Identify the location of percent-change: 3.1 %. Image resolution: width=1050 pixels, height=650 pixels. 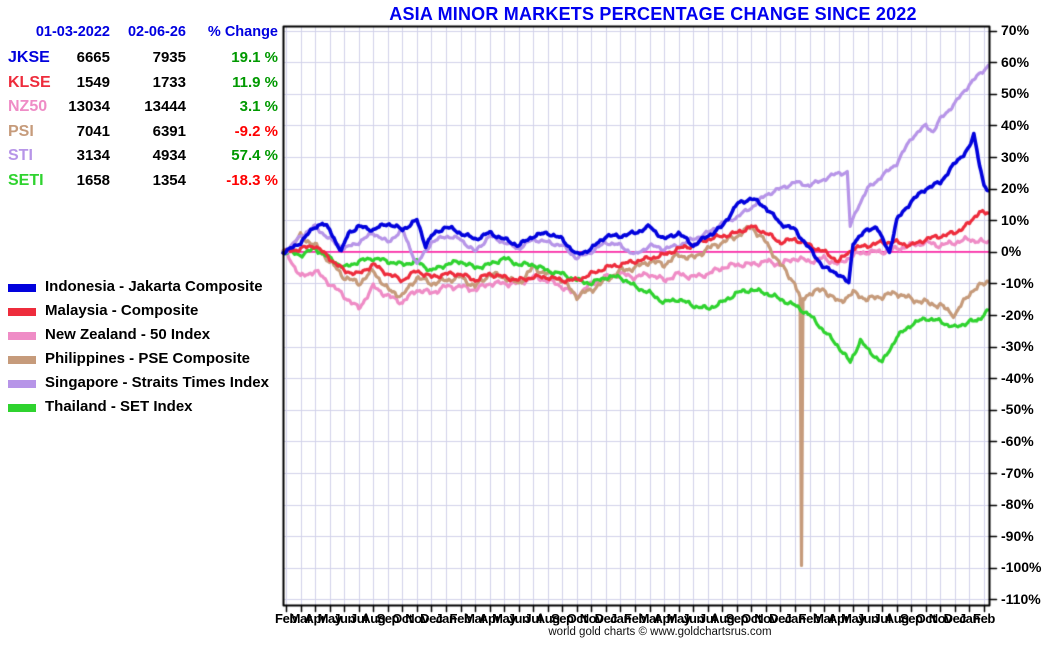
(258, 107).